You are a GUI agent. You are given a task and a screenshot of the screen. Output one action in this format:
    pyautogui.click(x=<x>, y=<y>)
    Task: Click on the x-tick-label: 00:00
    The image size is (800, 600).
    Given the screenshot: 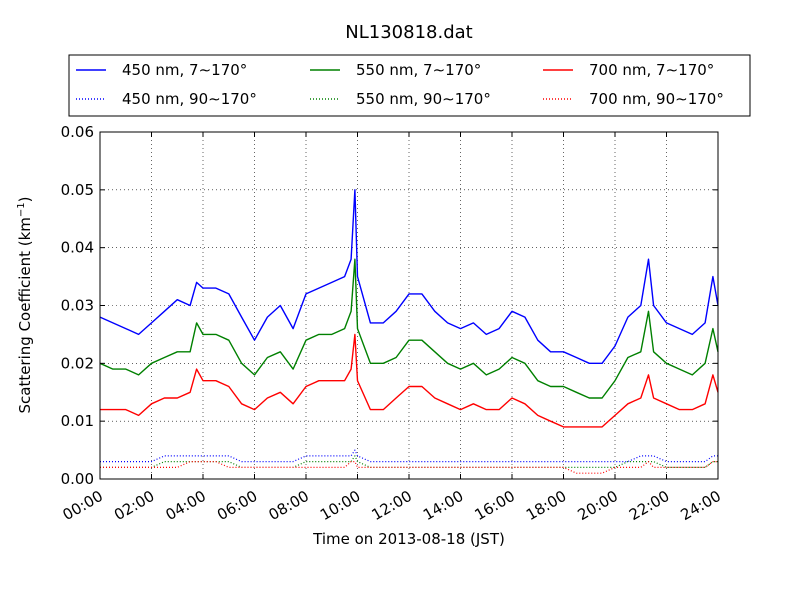 What is the action you would take?
    pyautogui.click(x=83, y=505)
    